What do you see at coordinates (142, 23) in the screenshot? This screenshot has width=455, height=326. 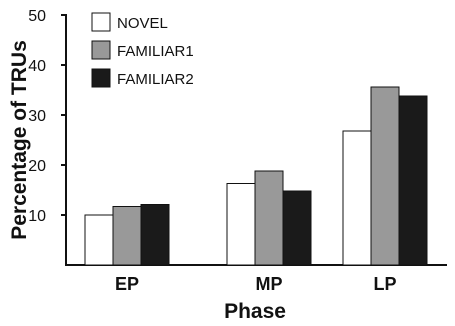 I see `legend-label-novel: NOVEL` at bounding box center [142, 23].